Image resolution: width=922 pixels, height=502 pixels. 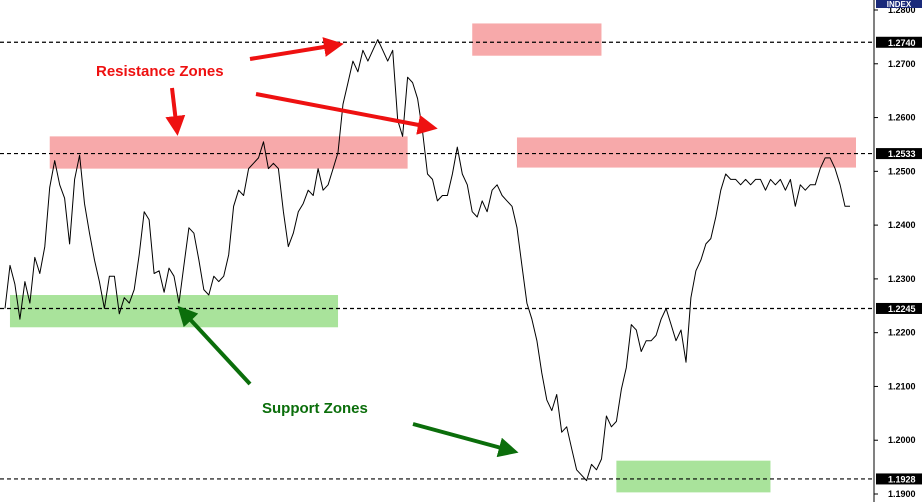 I want to click on y-tick-label: 1.2300, so click(x=902, y=279).